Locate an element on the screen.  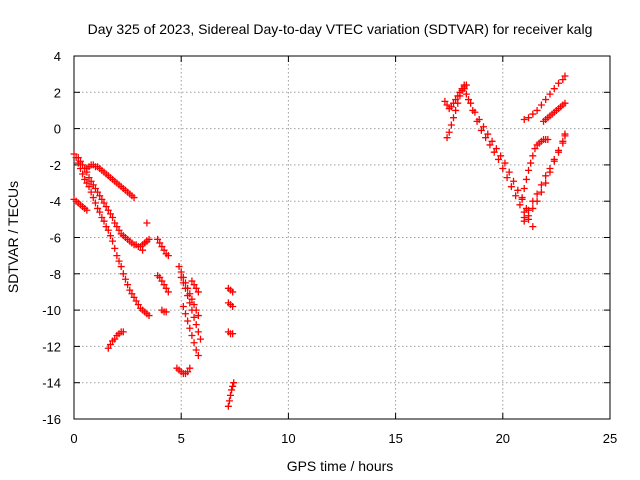
y-tick-label: -10 is located at coordinates (51, 310).